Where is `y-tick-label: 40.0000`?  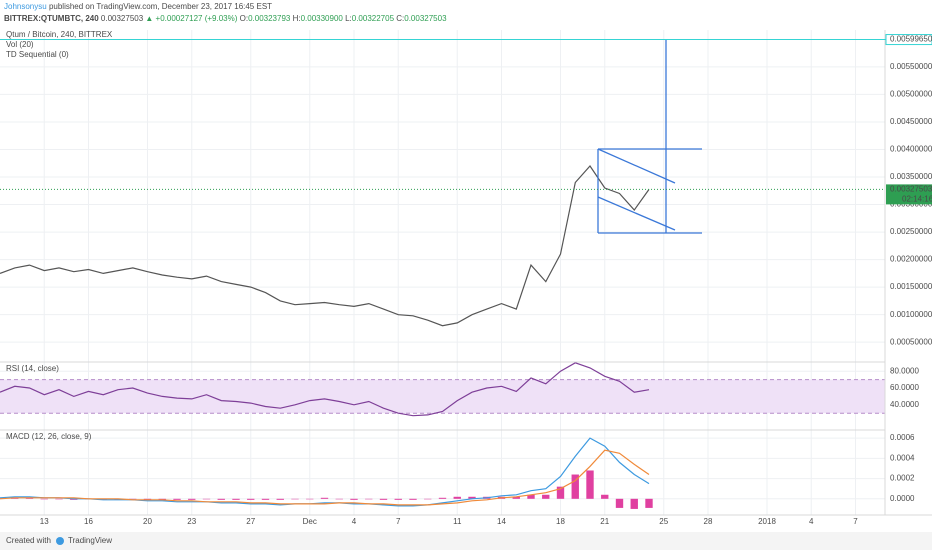
y-tick-label: 40.0000 is located at coordinates (904, 404).